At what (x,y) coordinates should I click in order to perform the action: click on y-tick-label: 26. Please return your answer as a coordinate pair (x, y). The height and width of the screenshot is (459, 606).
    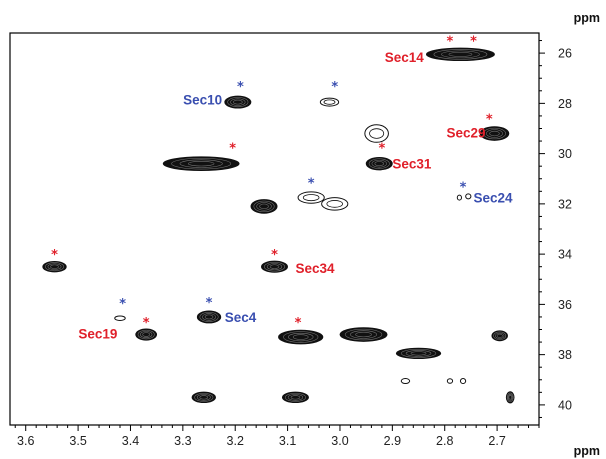
    Looking at the image, I should click on (565, 54).